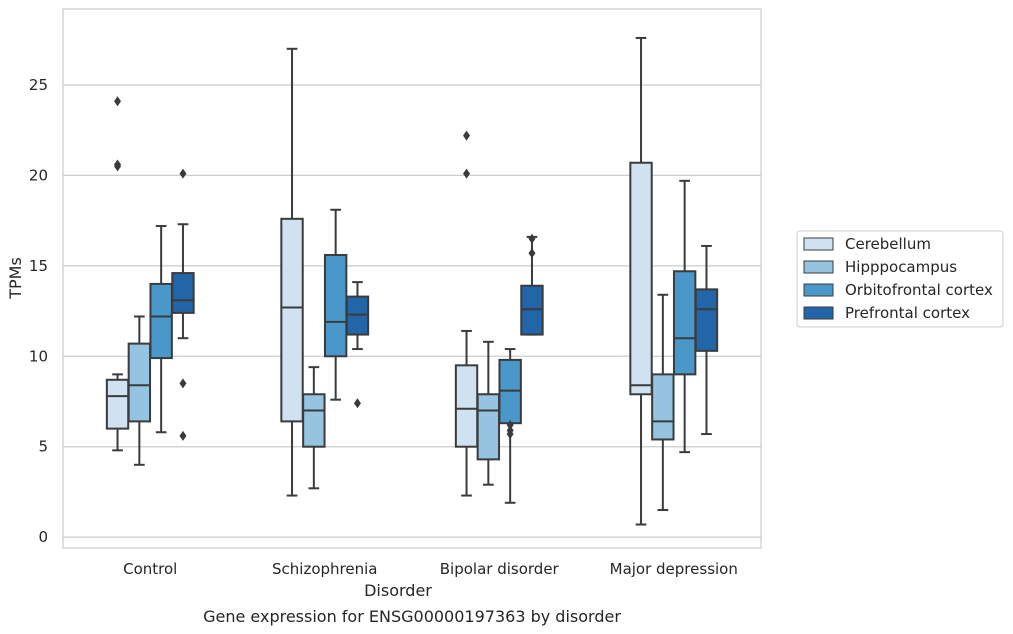 This screenshot has height=634, width=1013. Describe the element at coordinates (674, 569) in the screenshot. I see `x-tick-label: Major depression` at that location.